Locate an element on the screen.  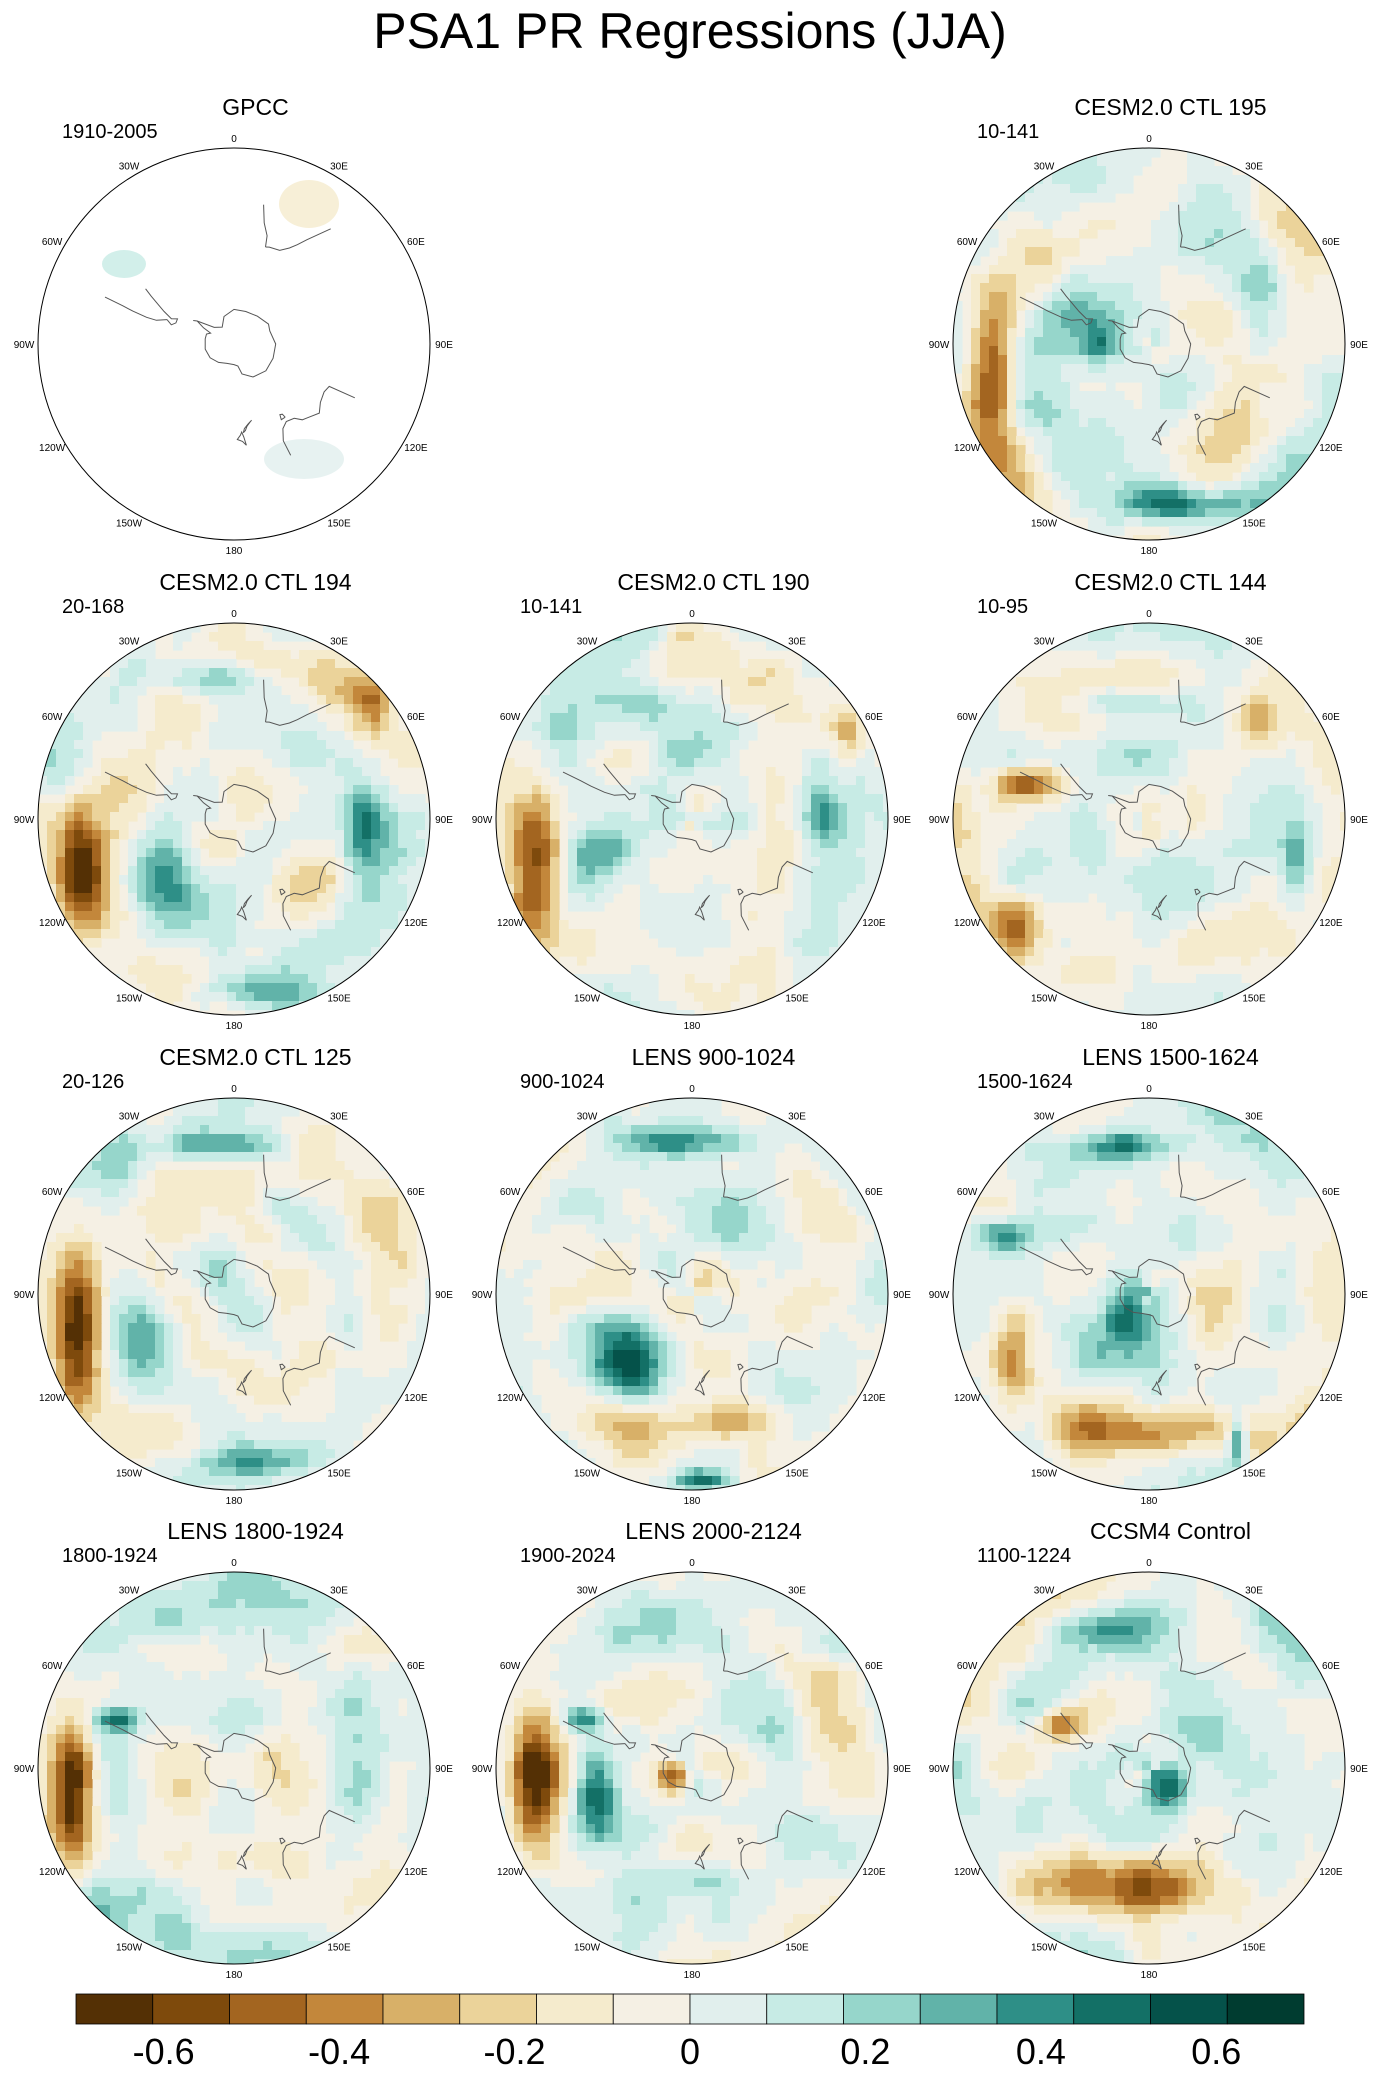
coastline is located at coordinates (740, 892).